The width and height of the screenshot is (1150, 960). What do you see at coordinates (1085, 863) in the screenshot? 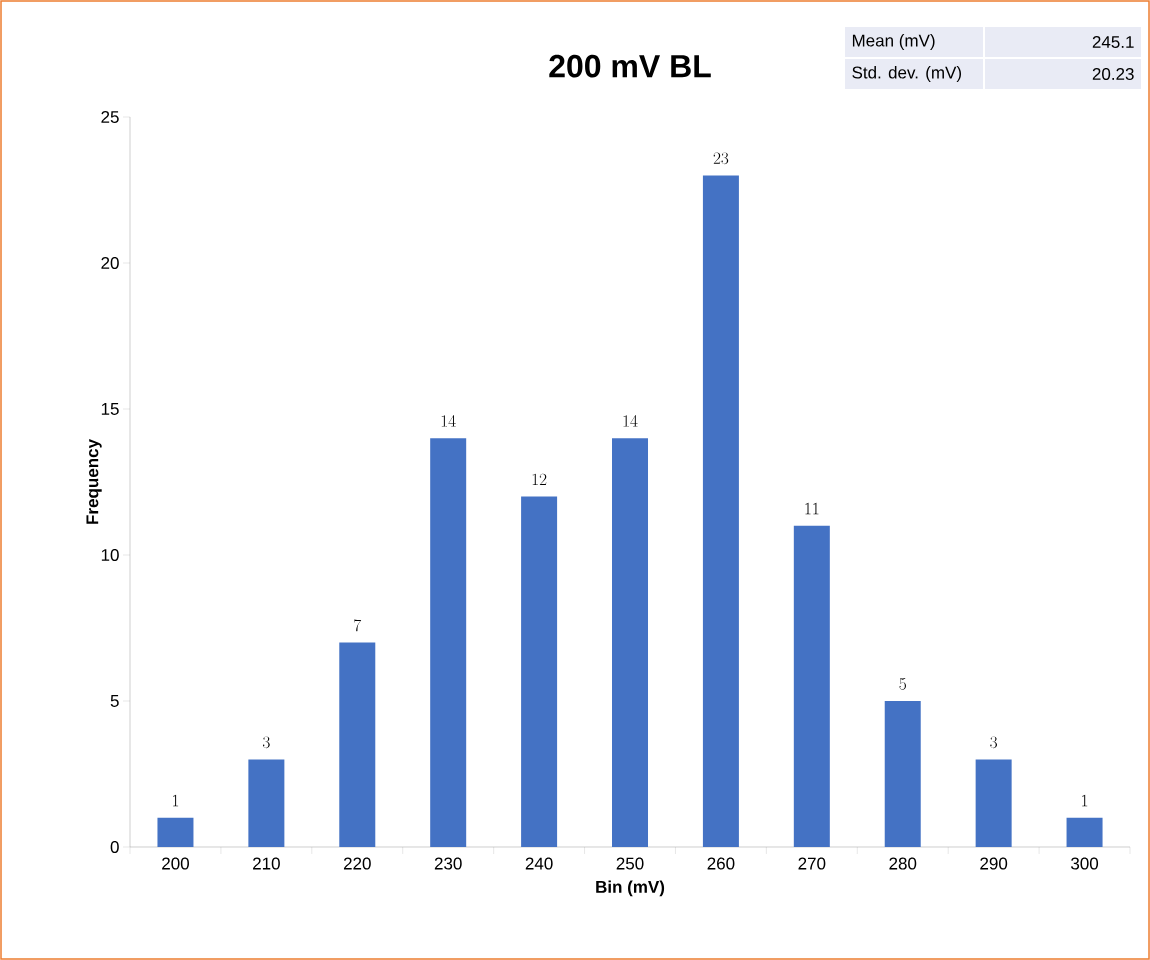
I see `x-tick-label: 300` at bounding box center [1085, 863].